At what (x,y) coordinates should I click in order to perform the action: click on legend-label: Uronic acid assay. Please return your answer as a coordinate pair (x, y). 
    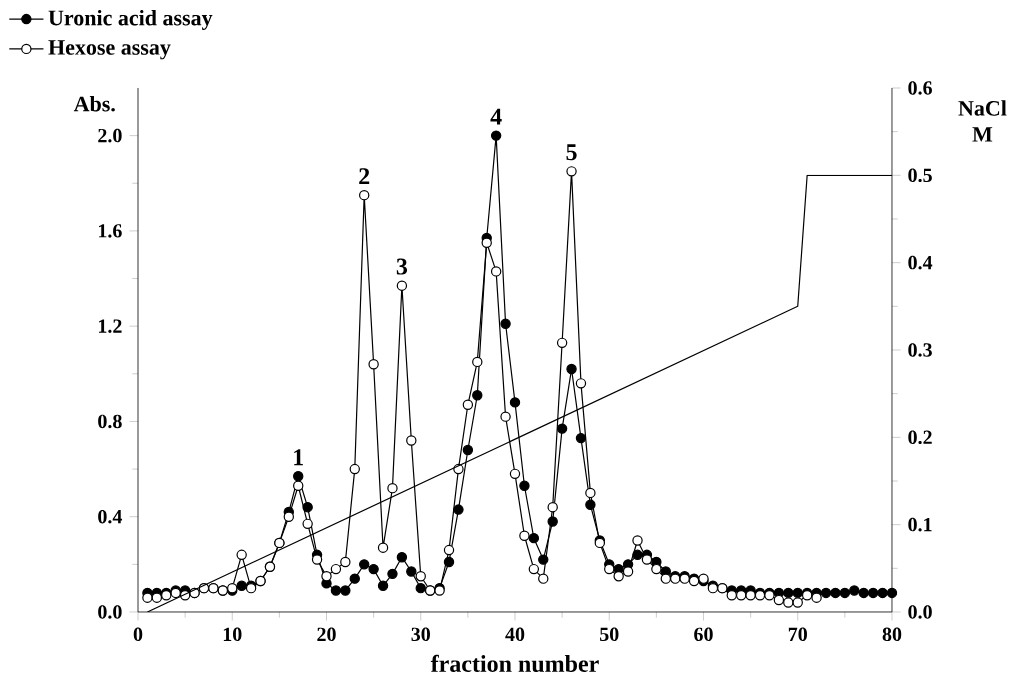
    Looking at the image, I should click on (130, 19).